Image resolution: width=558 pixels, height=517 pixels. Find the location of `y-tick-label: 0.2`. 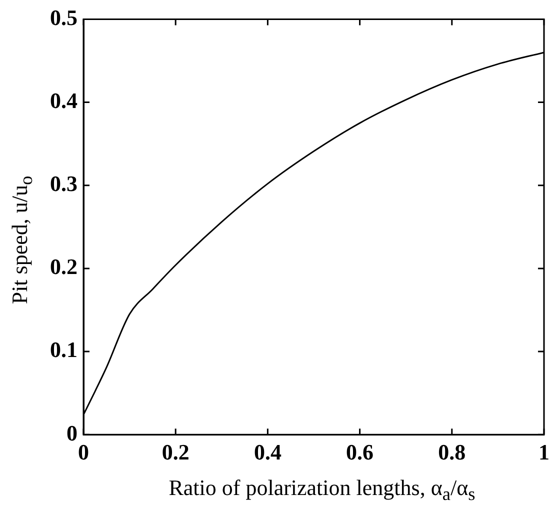

y-tick-label: 0.2 is located at coordinates (64, 267).